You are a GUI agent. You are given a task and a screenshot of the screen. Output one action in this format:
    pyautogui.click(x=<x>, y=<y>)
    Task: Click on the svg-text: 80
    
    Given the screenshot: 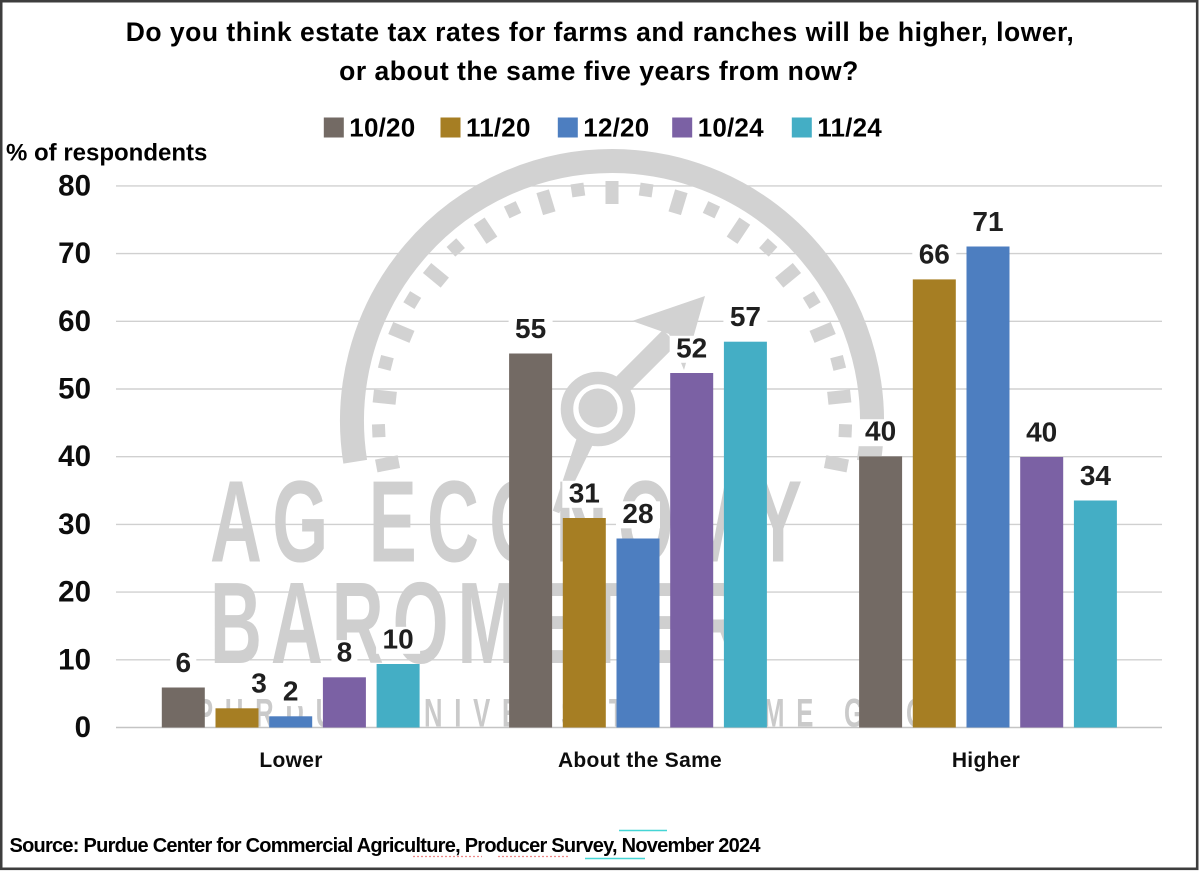 What is the action you would take?
    pyautogui.click(x=74, y=185)
    